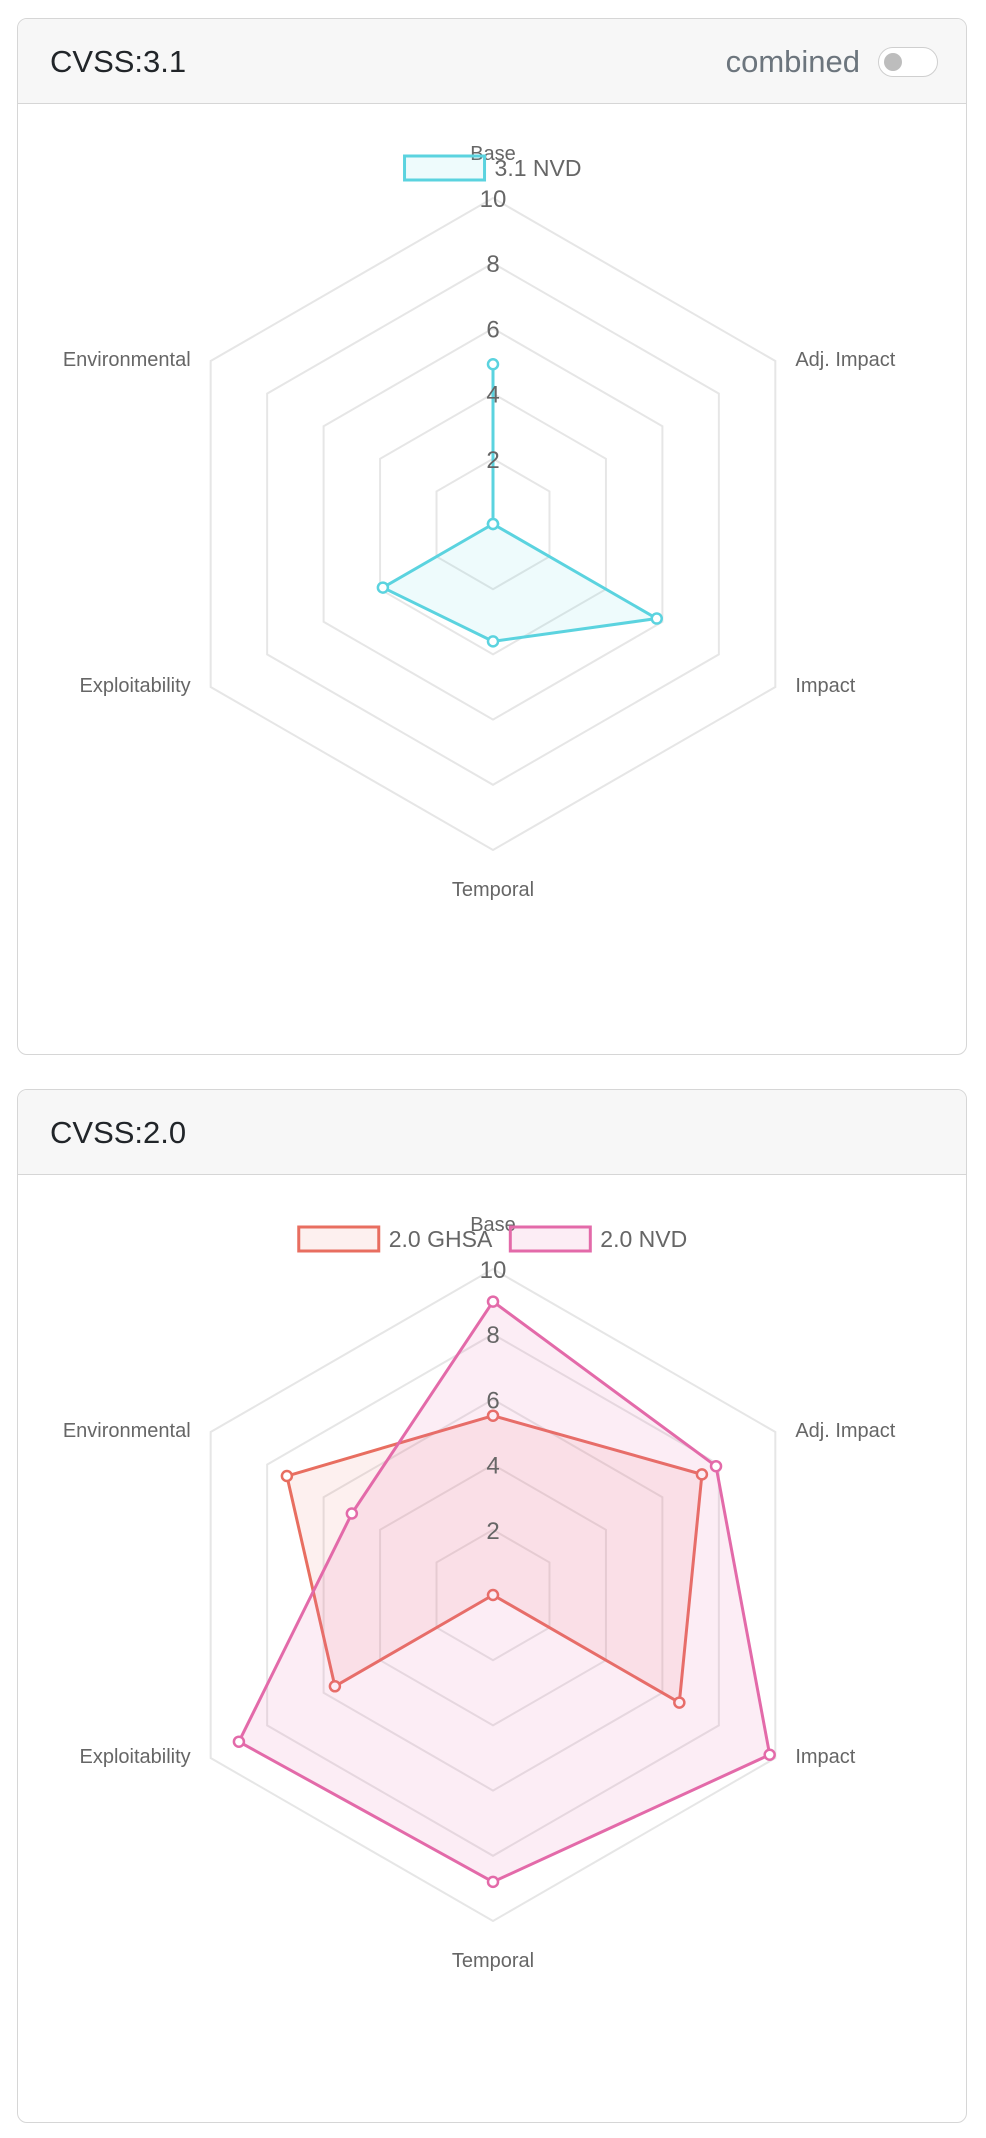 The width and height of the screenshot is (986, 2138). I want to click on cvss20-card-header: CVSS:2.0, so click(492, 1132).